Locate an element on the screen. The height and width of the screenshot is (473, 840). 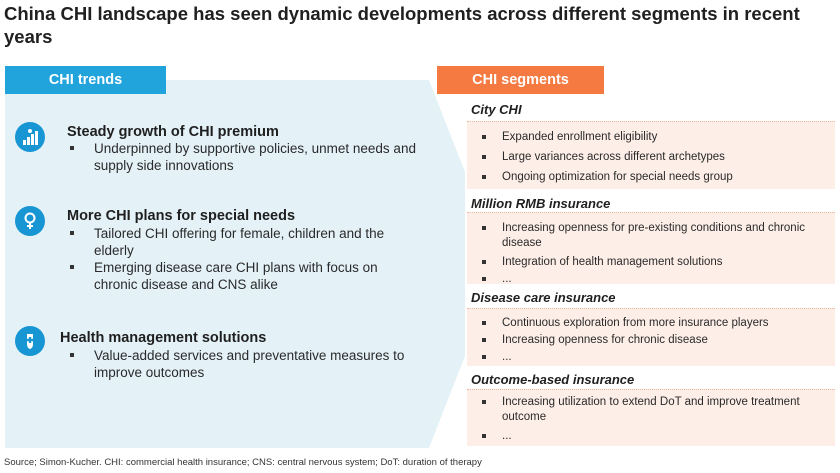
segment-title: Outcome-based insurance is located at coordinates (553, 379).